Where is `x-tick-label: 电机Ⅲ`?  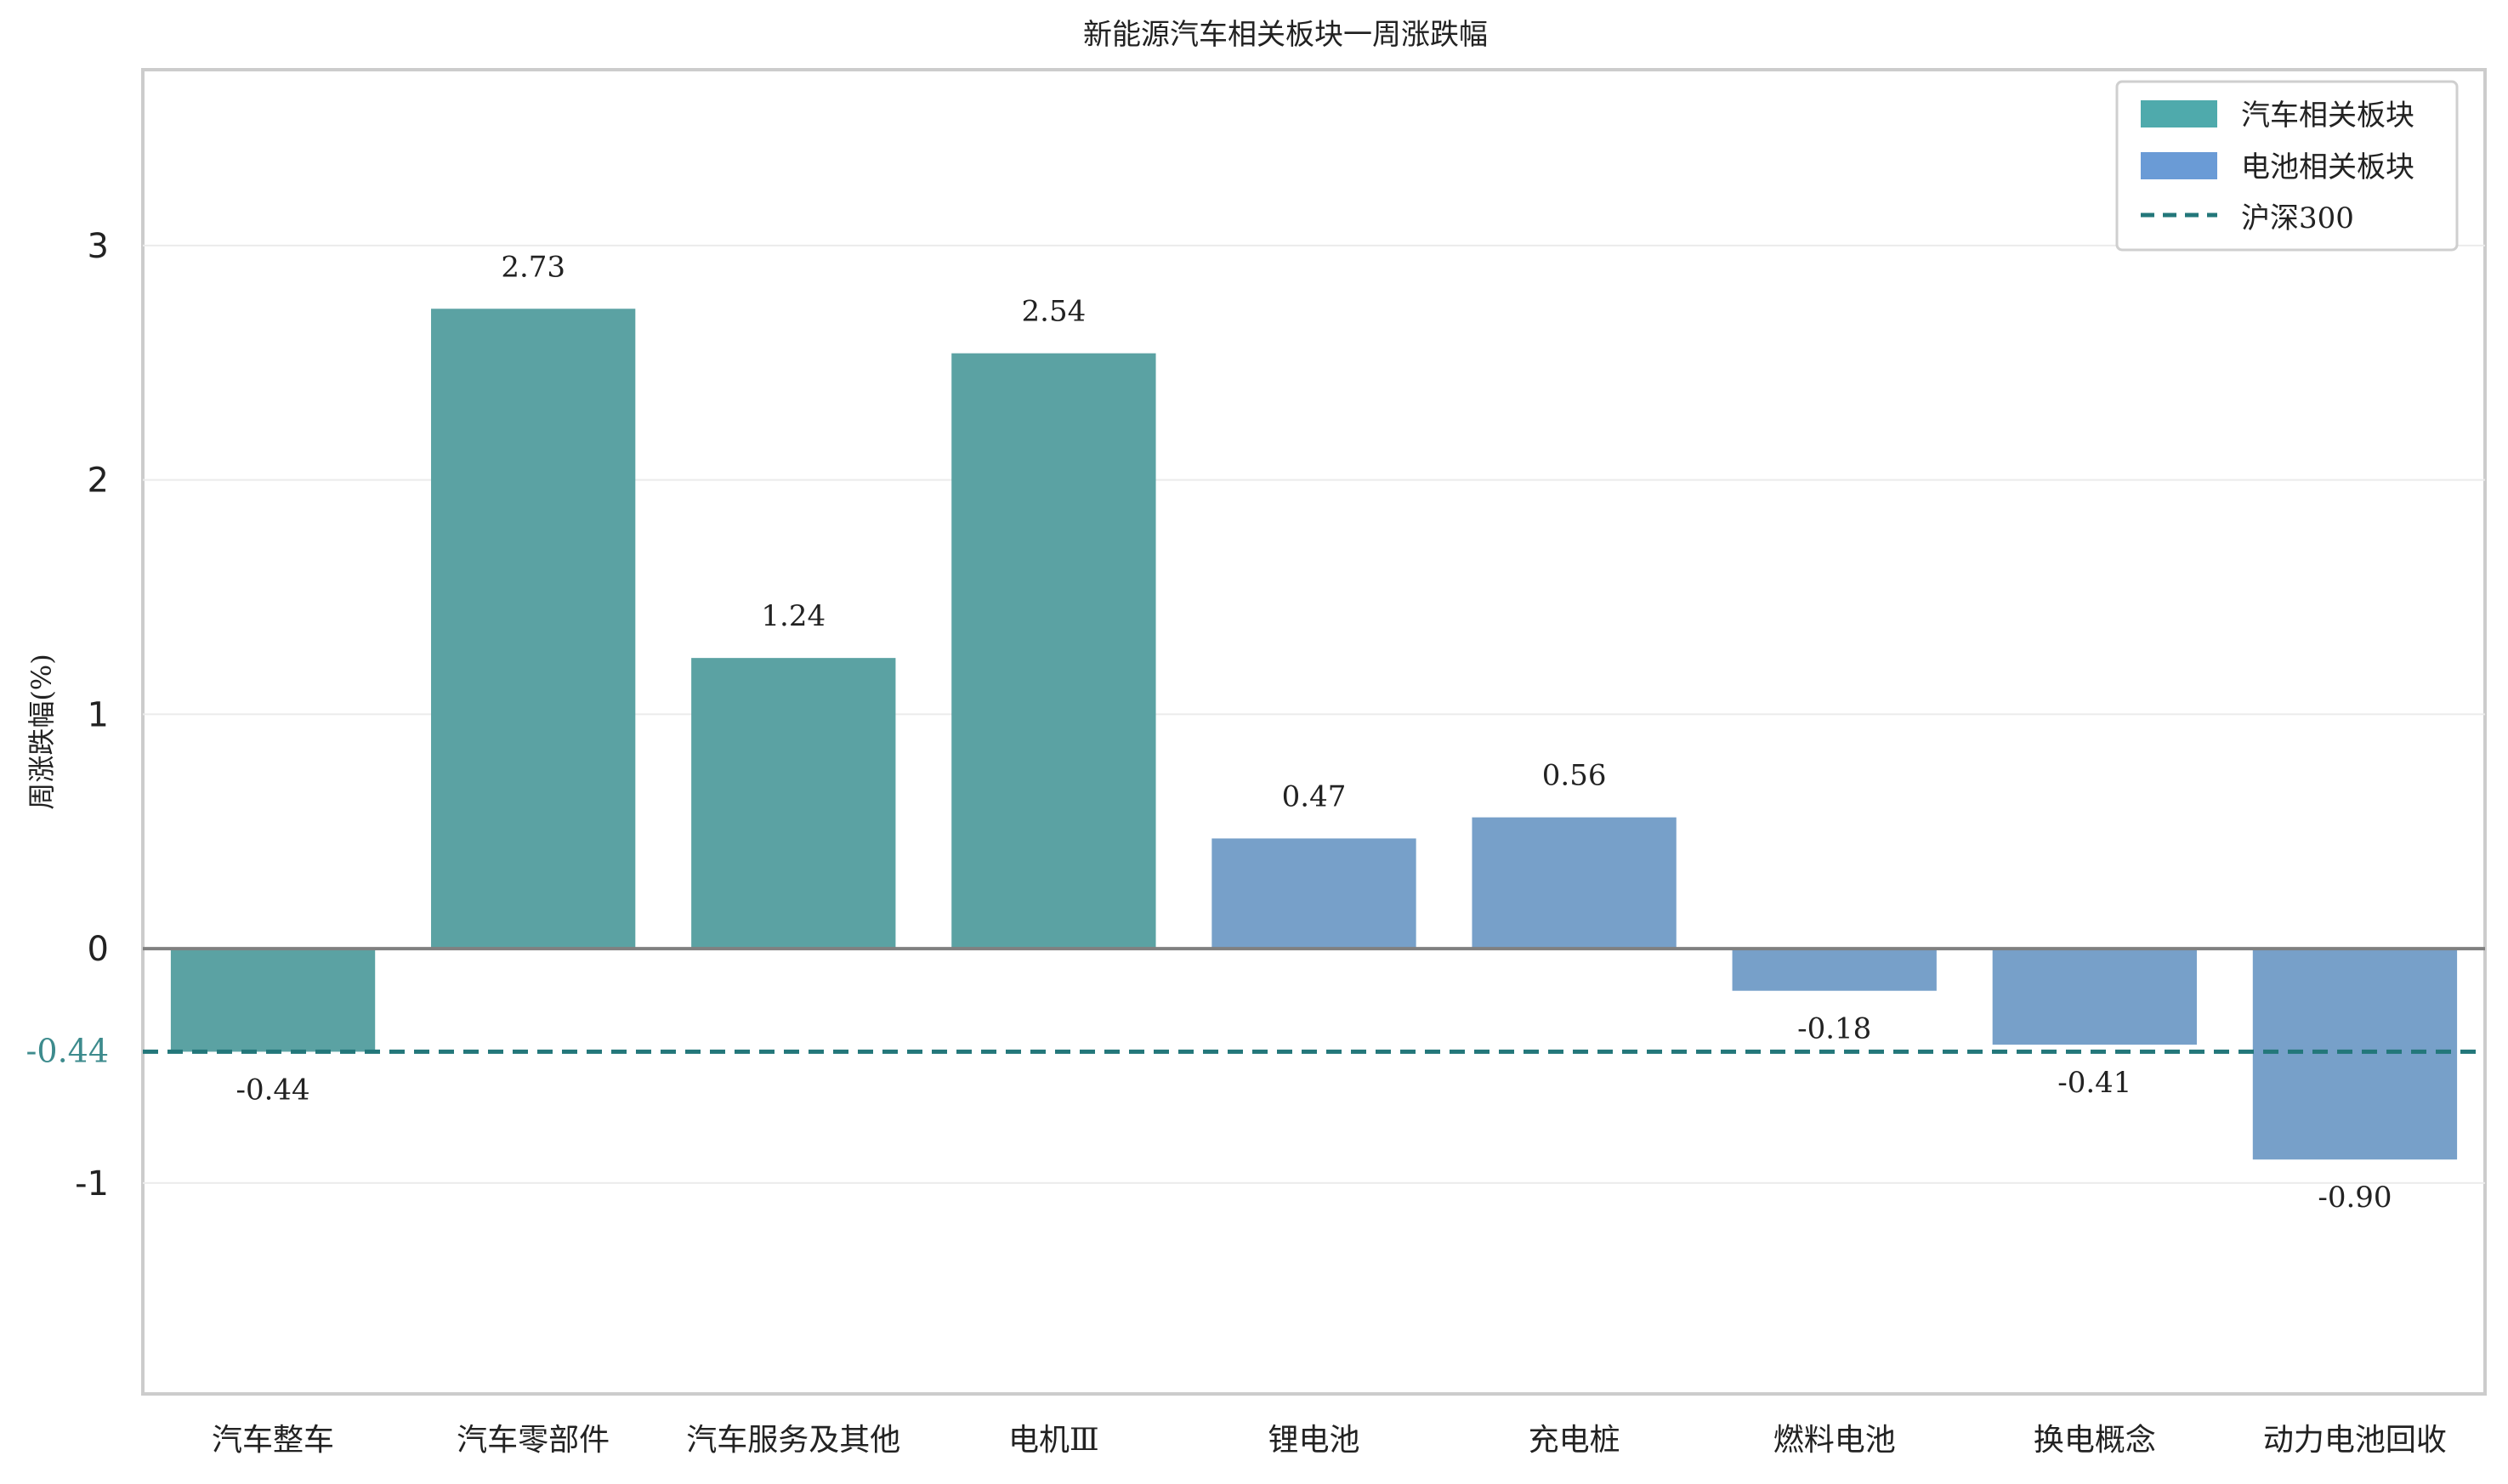 x-tick-label: 电机Ⅲ is located at coordinates (1053, 1440).